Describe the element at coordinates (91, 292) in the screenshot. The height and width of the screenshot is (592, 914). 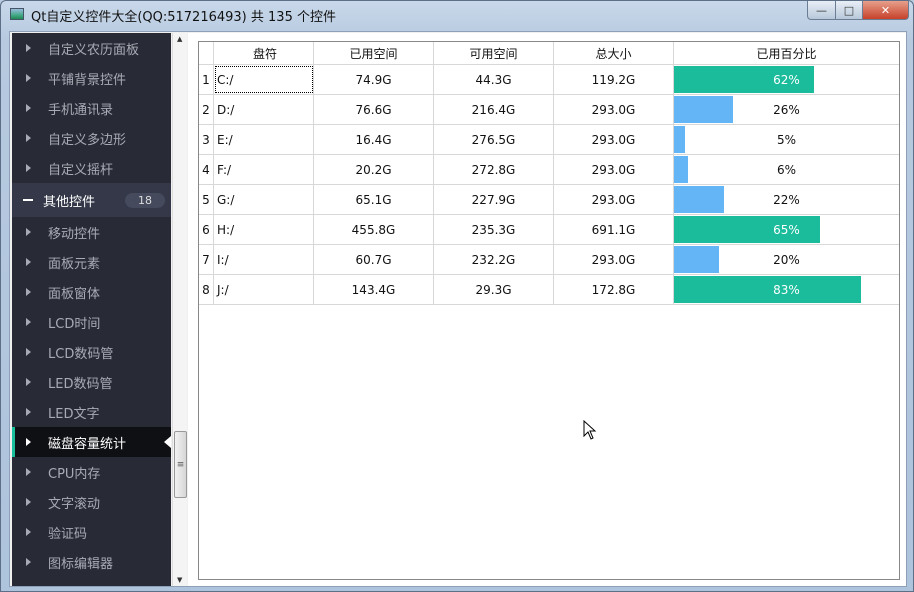
I see `sidebar-item: 面板窗体` at that location.